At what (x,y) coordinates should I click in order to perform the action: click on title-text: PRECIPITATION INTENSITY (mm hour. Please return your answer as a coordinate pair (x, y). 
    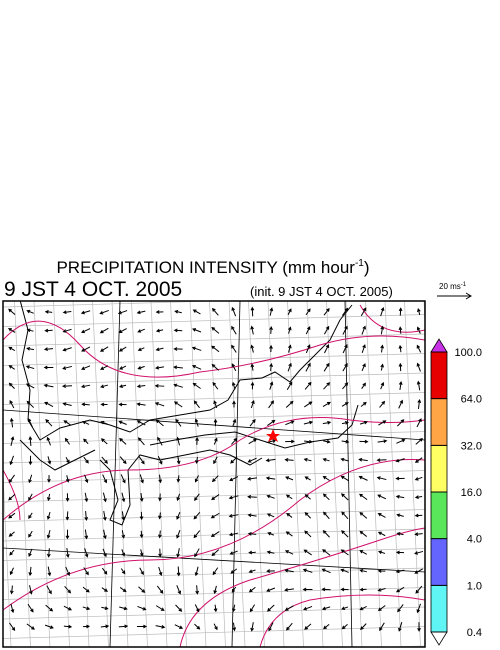
    Looking at the image, I should click on (205, 267).